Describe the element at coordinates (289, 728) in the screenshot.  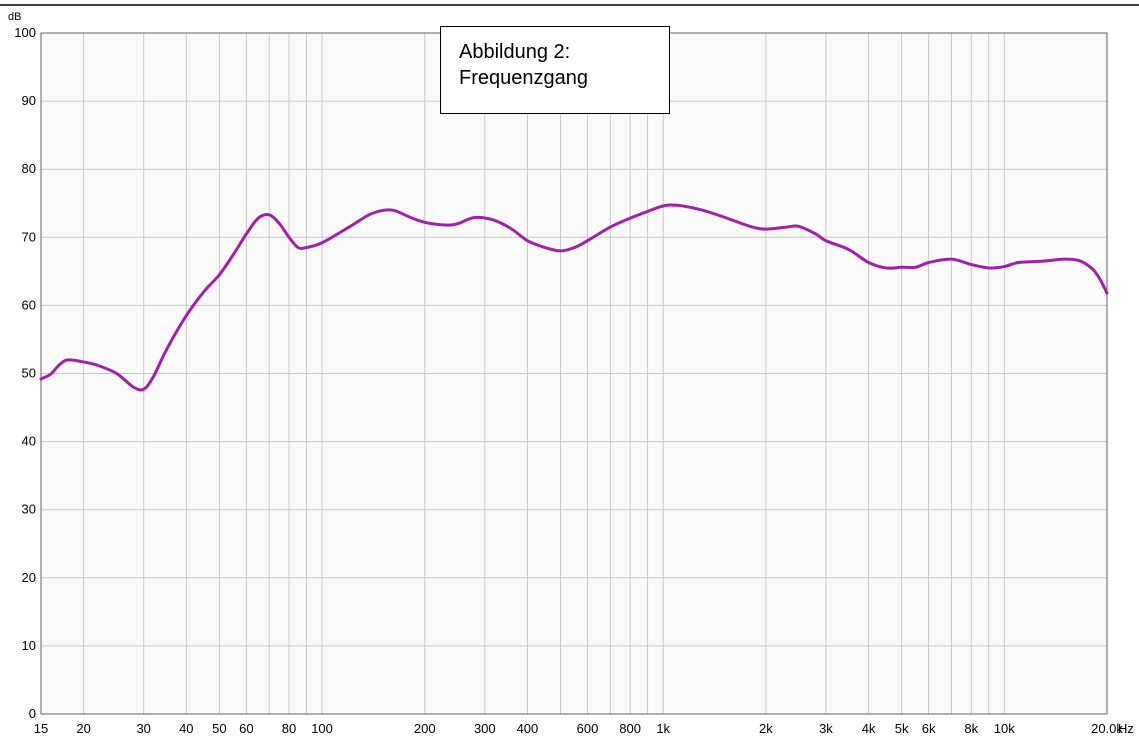
I see `x-tick-label: 80` at that location.